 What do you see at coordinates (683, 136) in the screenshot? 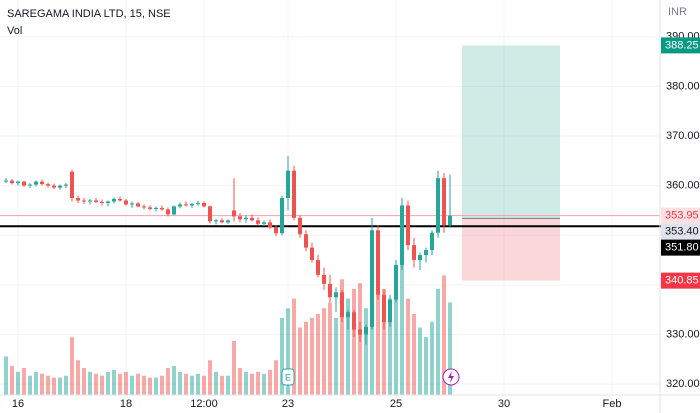
I see `y-tick-label: 370.00` at bounding box center [683, 136].